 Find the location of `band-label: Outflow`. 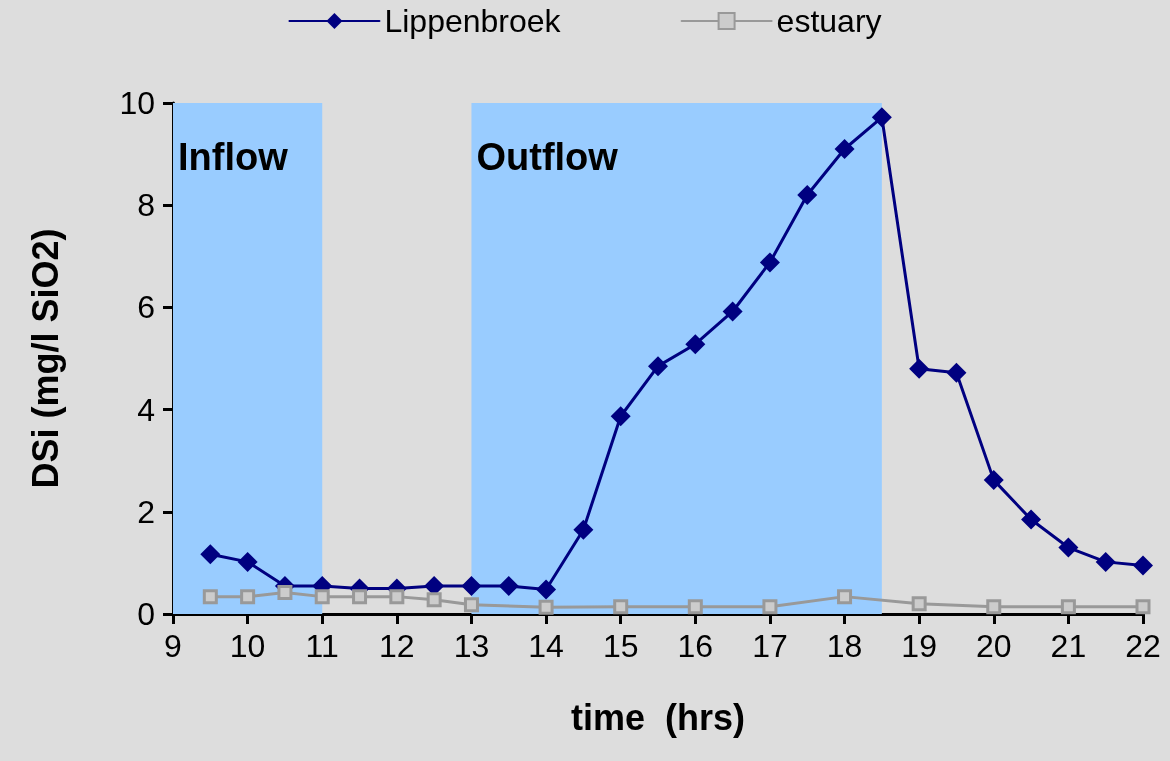

band-label: Outflow is located at coordinates (547, 157).